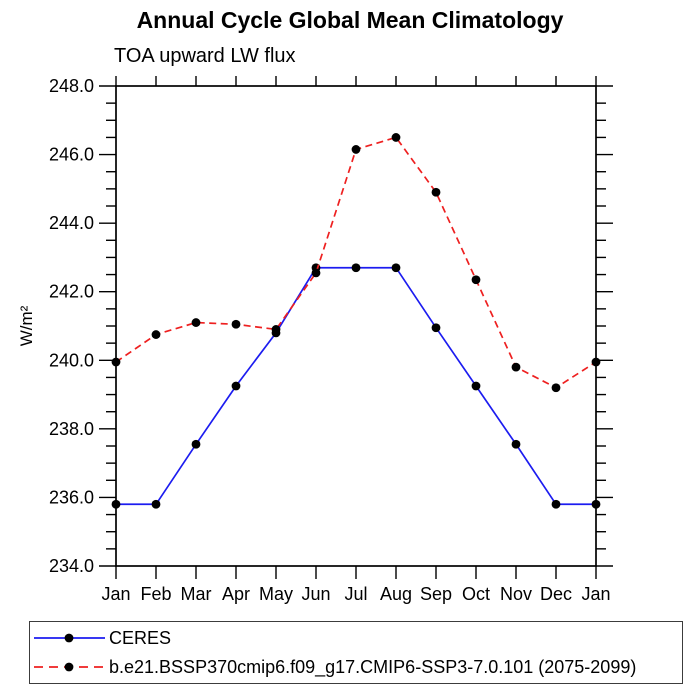 This screenshot has height=700, width=700. I want to click on x-tick-label: May, so click(276, 594).